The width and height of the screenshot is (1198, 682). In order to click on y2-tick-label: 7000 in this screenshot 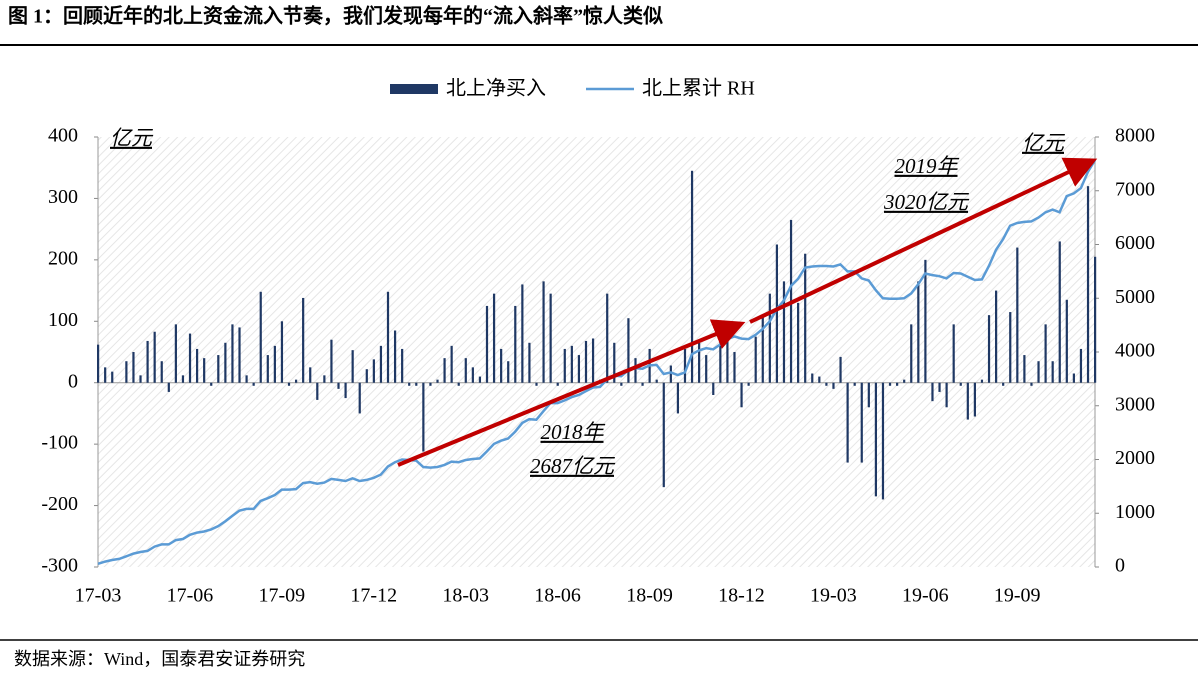, I will do `click(1135, 189)`.